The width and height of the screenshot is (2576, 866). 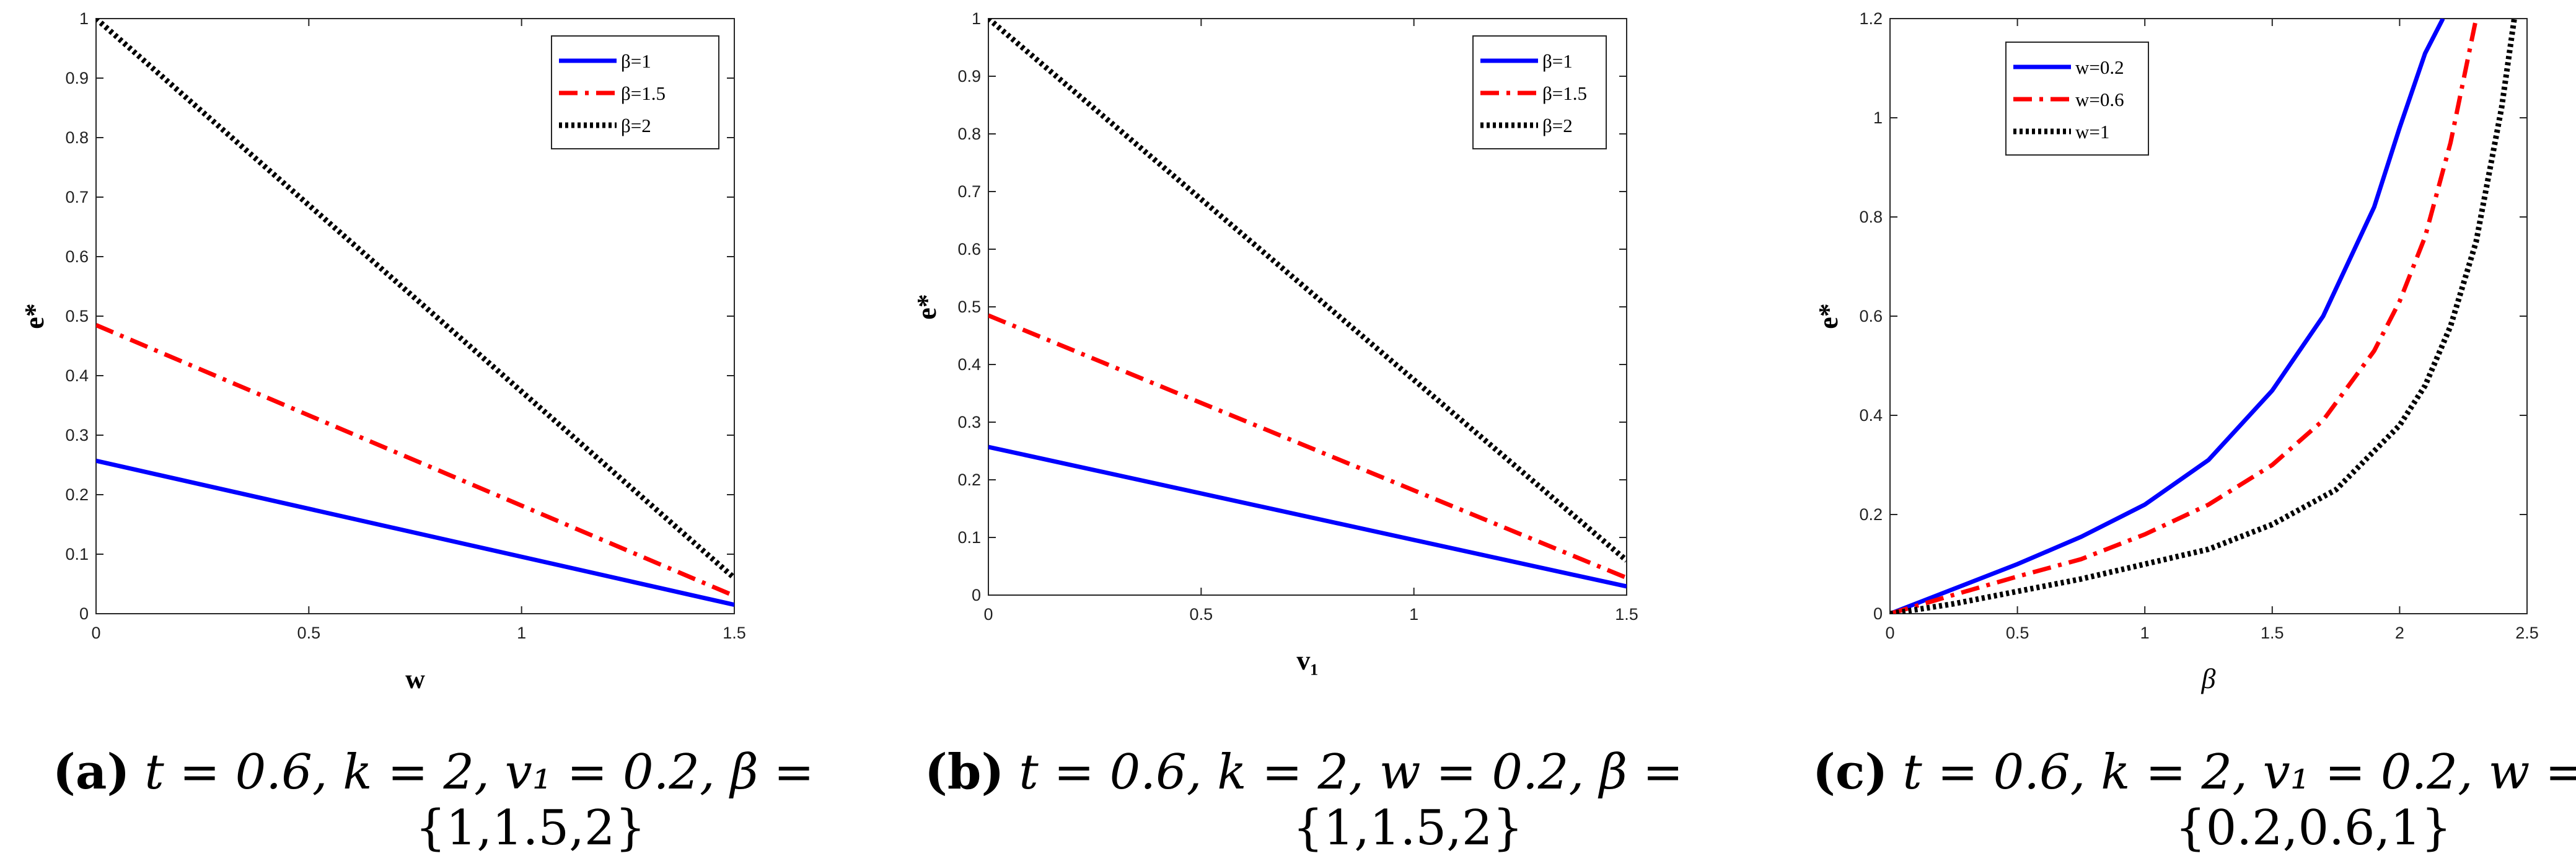 I want to click on caption-params: t = 0.6, k = 2, w = 0.2, β =, so click(x=1351, y=772).